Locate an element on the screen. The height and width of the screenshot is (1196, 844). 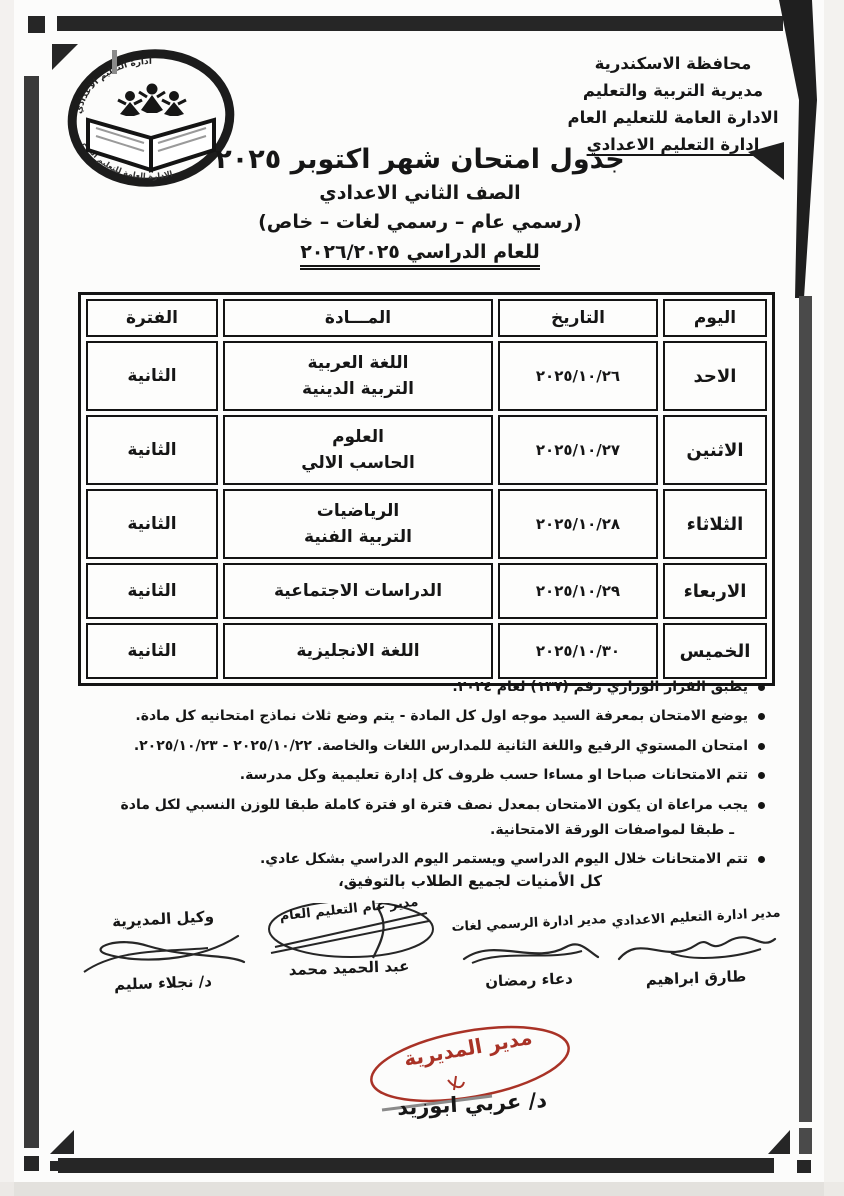
subject-cell: العلوم الحاسب الالي is located at coordinates (358, 450).